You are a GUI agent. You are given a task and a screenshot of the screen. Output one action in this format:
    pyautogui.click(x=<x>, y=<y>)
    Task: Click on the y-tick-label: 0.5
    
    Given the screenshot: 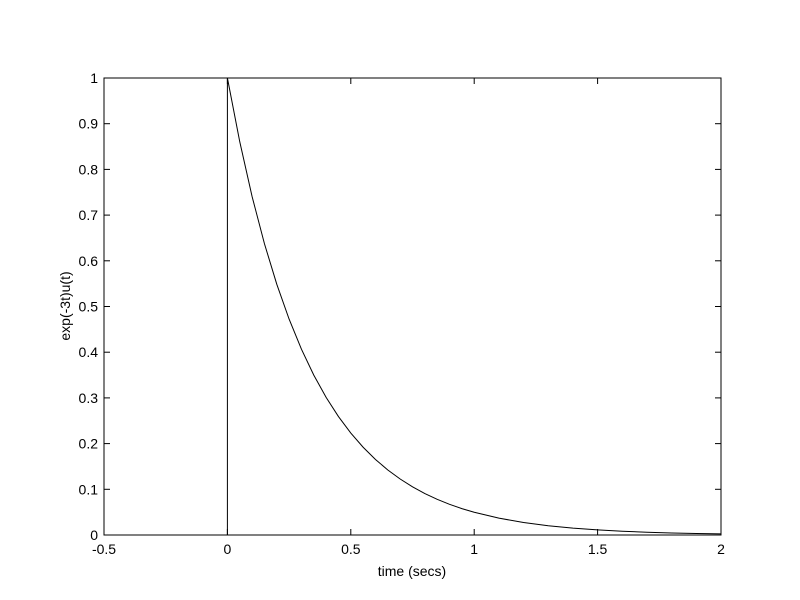 What is the action you would take?
    pyautogui.click(x=89, y=307)
    